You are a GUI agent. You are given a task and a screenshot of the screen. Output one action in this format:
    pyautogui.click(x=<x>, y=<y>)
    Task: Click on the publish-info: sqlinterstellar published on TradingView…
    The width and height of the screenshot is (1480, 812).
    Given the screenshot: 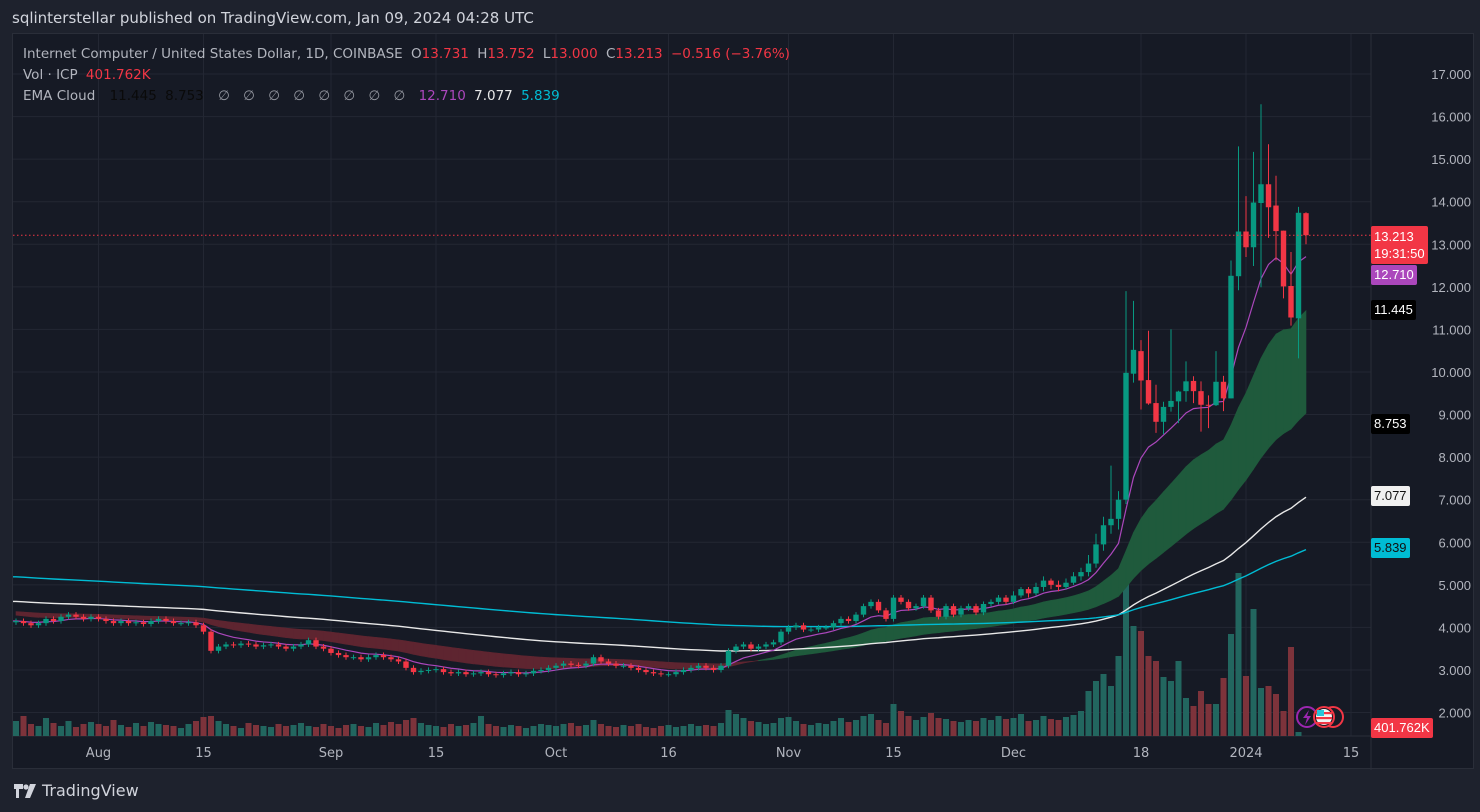 What is the action you would take?
    pyautogui.click(x=273, y=18)
    